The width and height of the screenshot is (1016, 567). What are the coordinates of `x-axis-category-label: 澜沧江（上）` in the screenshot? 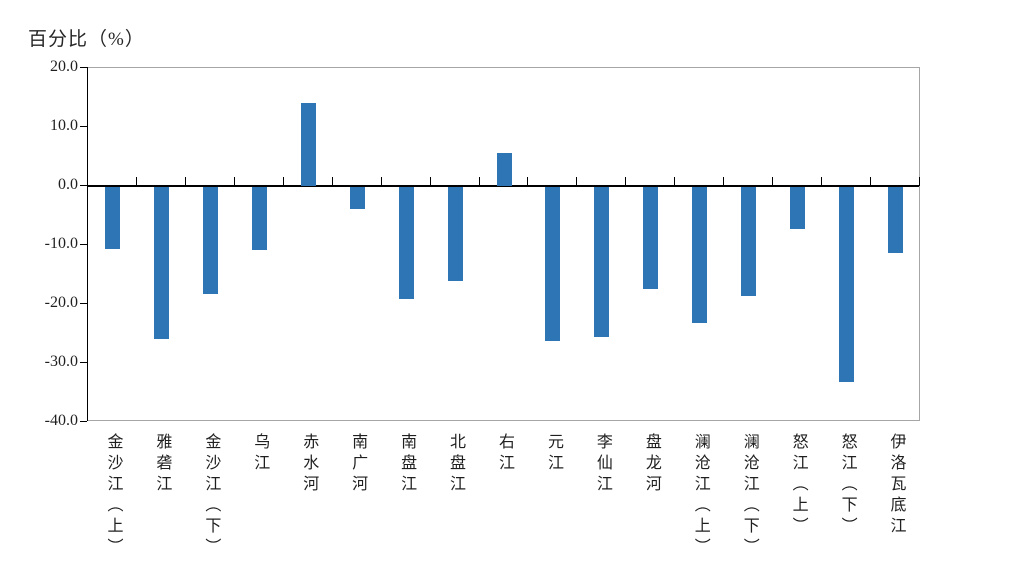 It's located at (700, 496).